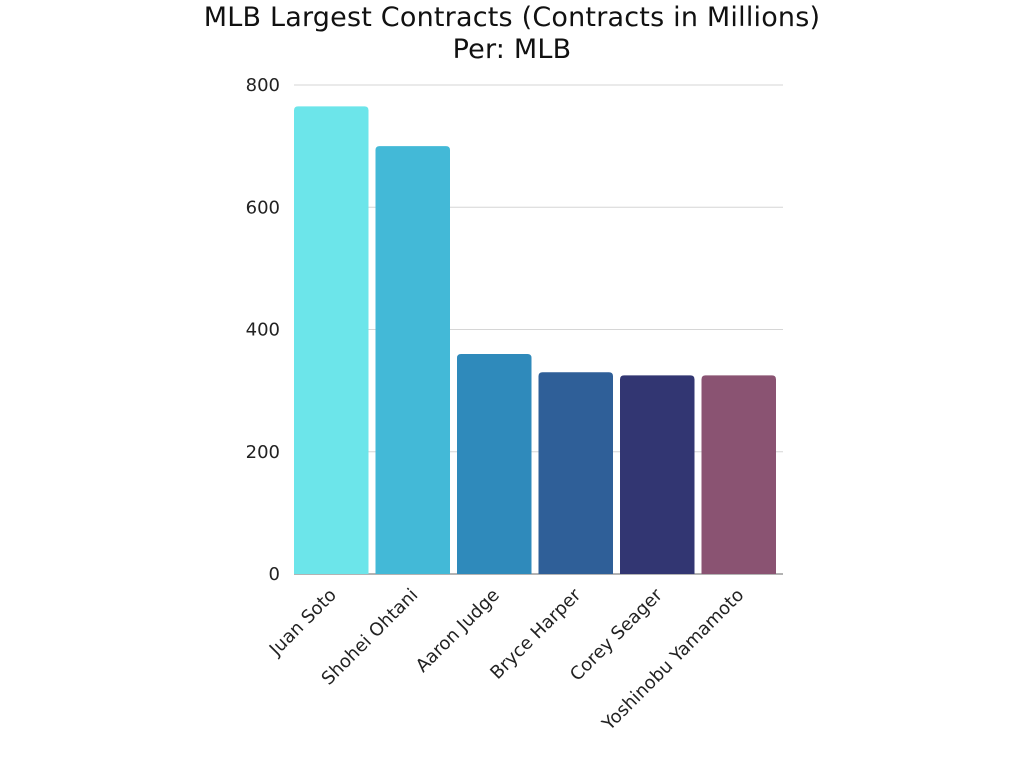 This screenshot has width=1024, height=768. I want to click on chart-subtitle: Per: MLB, so click(512, 49).